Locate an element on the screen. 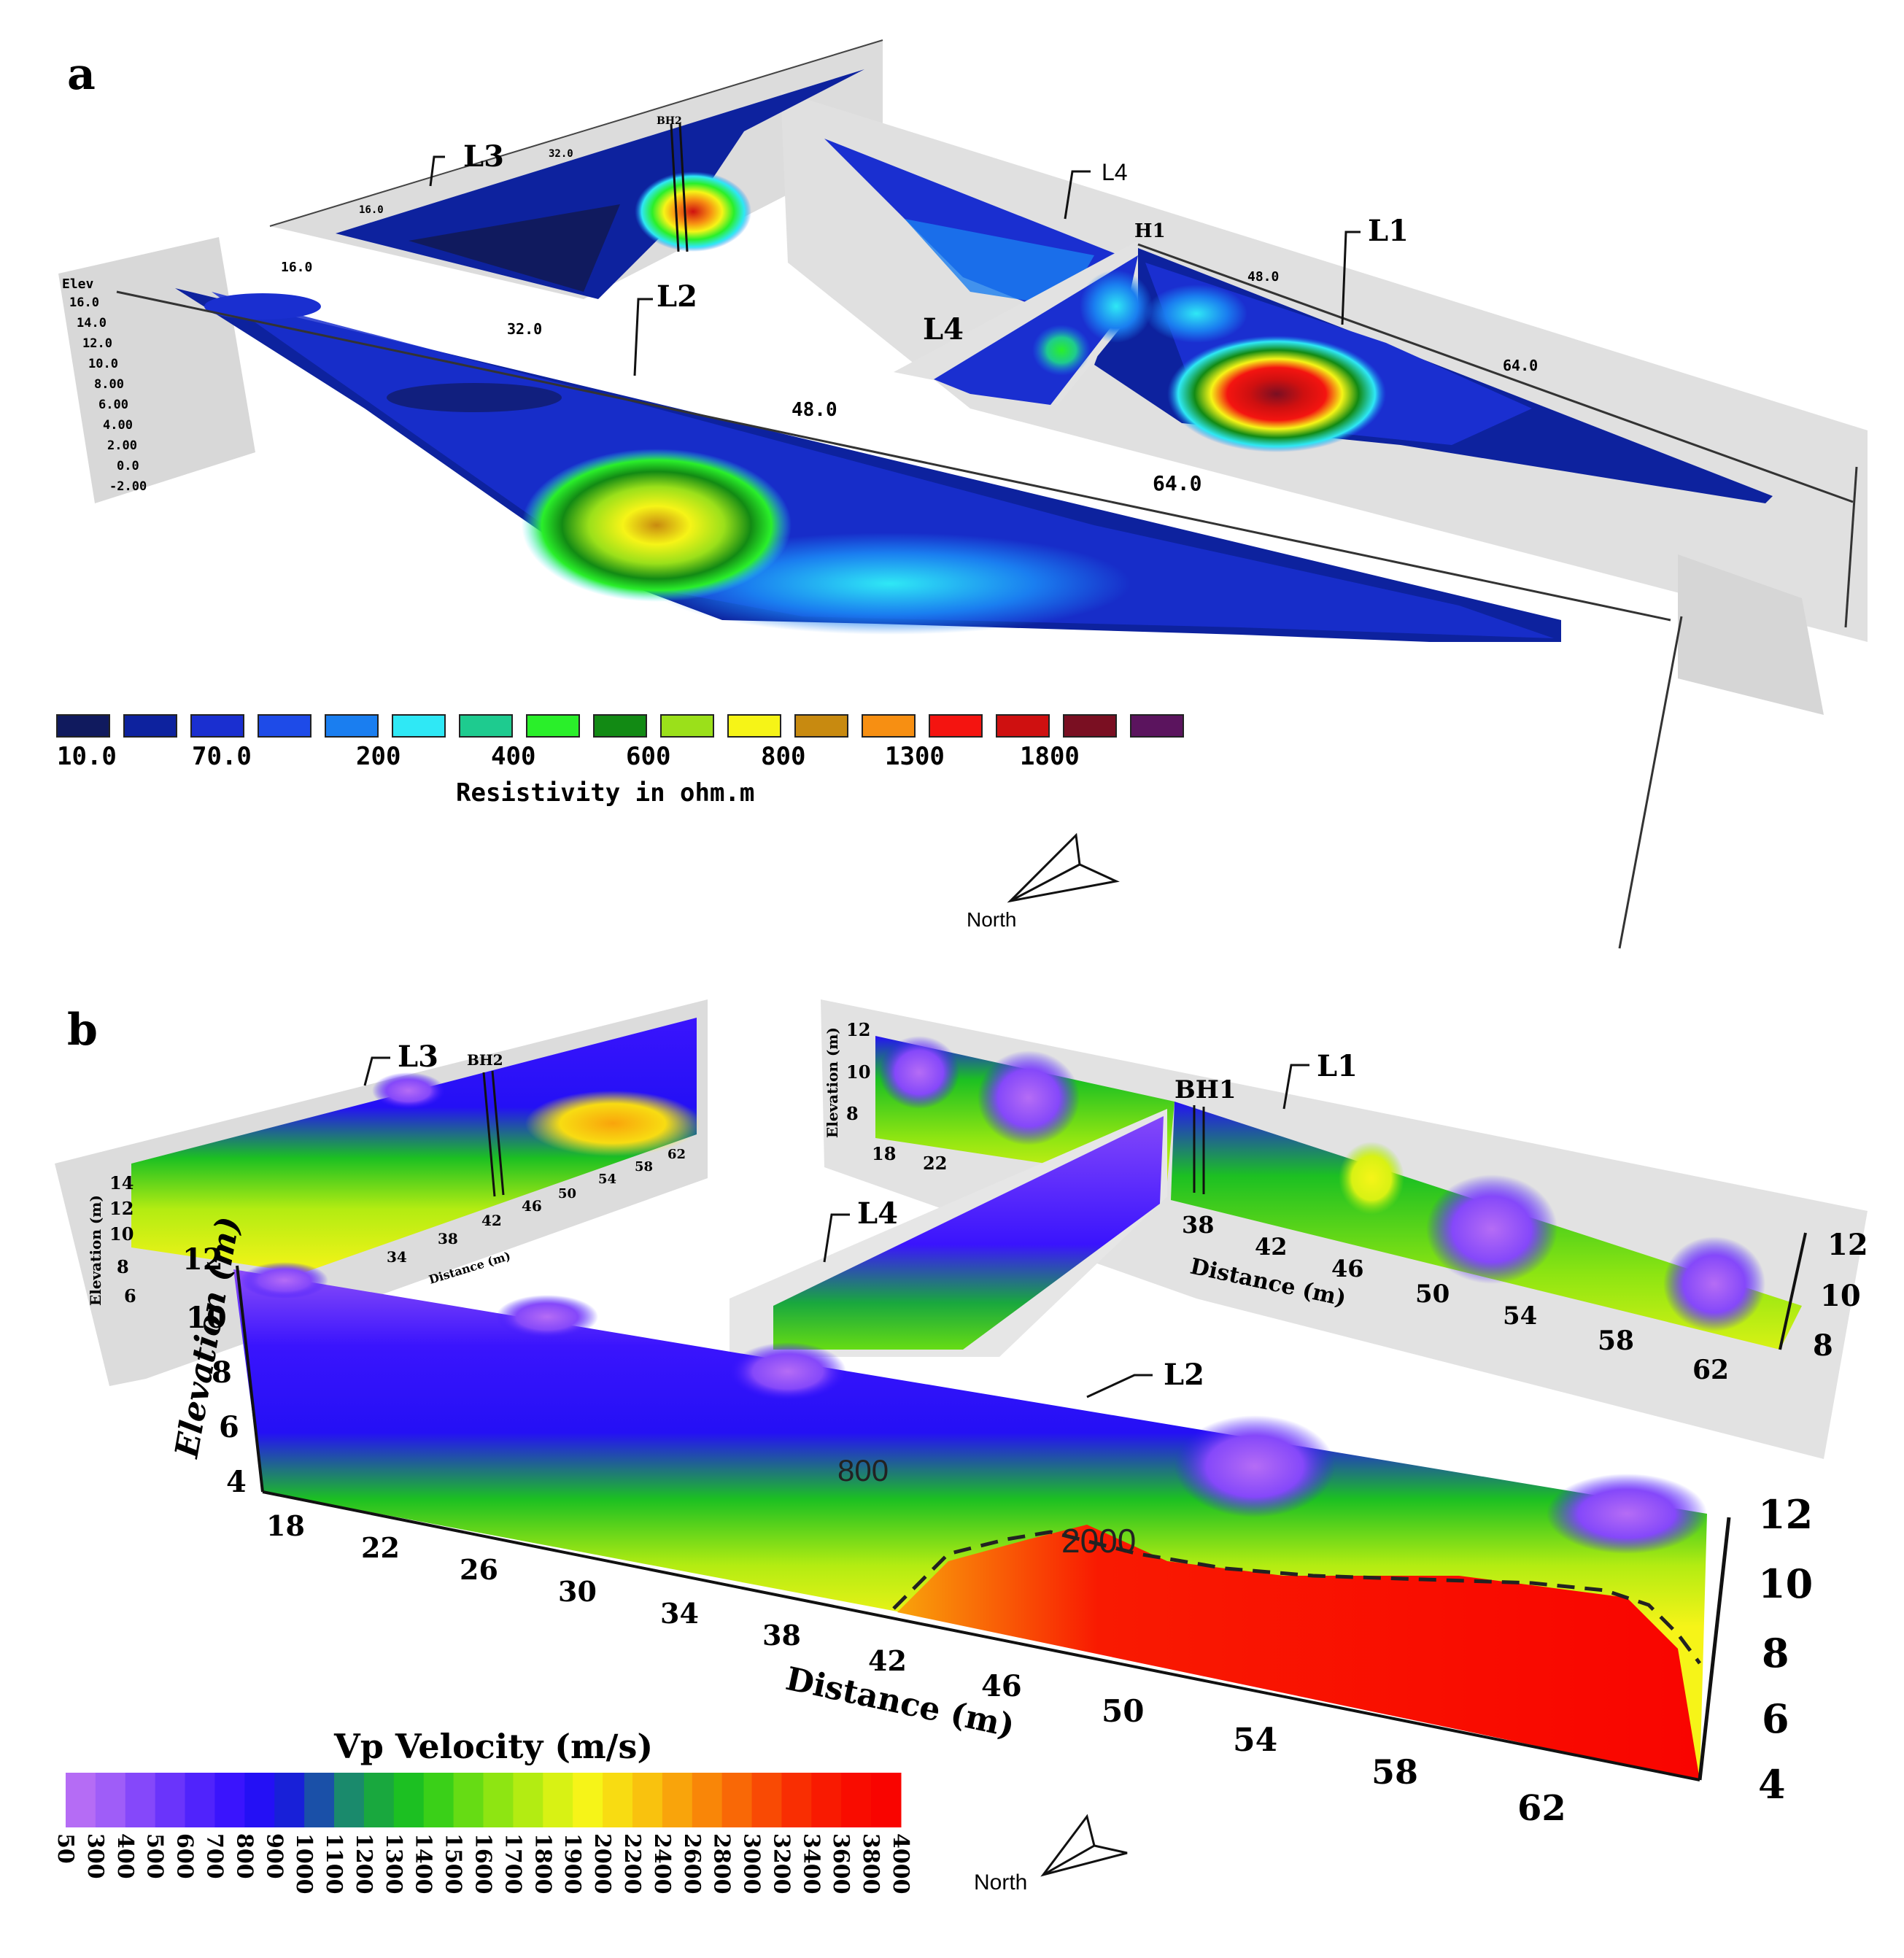 This screenshot has height=1958, width=1904. resistivity-label-7: 1800 is located at coordinates (1050, 756).